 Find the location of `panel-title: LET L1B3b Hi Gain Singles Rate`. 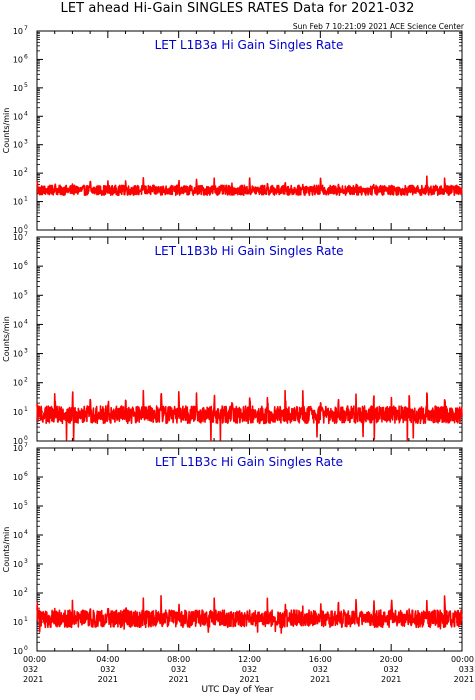

panel-title: LET L1B3b Hi Gain Singles Rate is located at coordinates (248, 251).